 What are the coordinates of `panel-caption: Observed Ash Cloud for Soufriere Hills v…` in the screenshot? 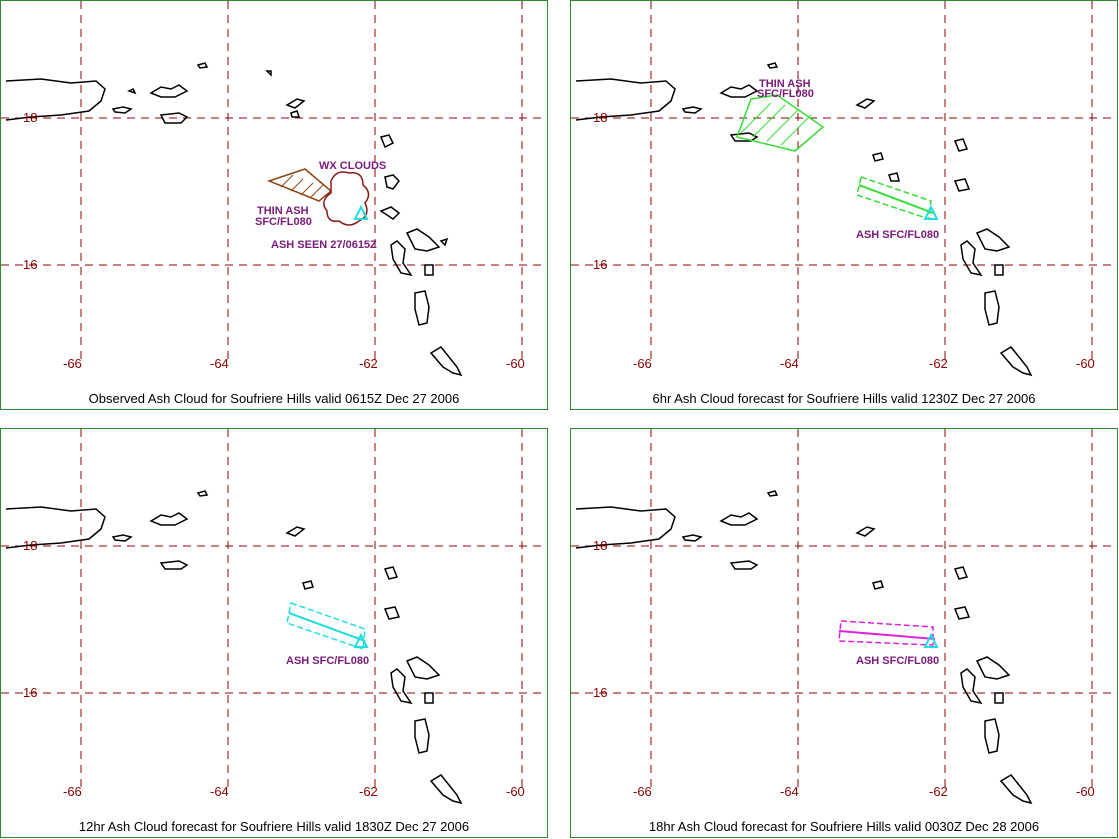 It's located at (274, 398).